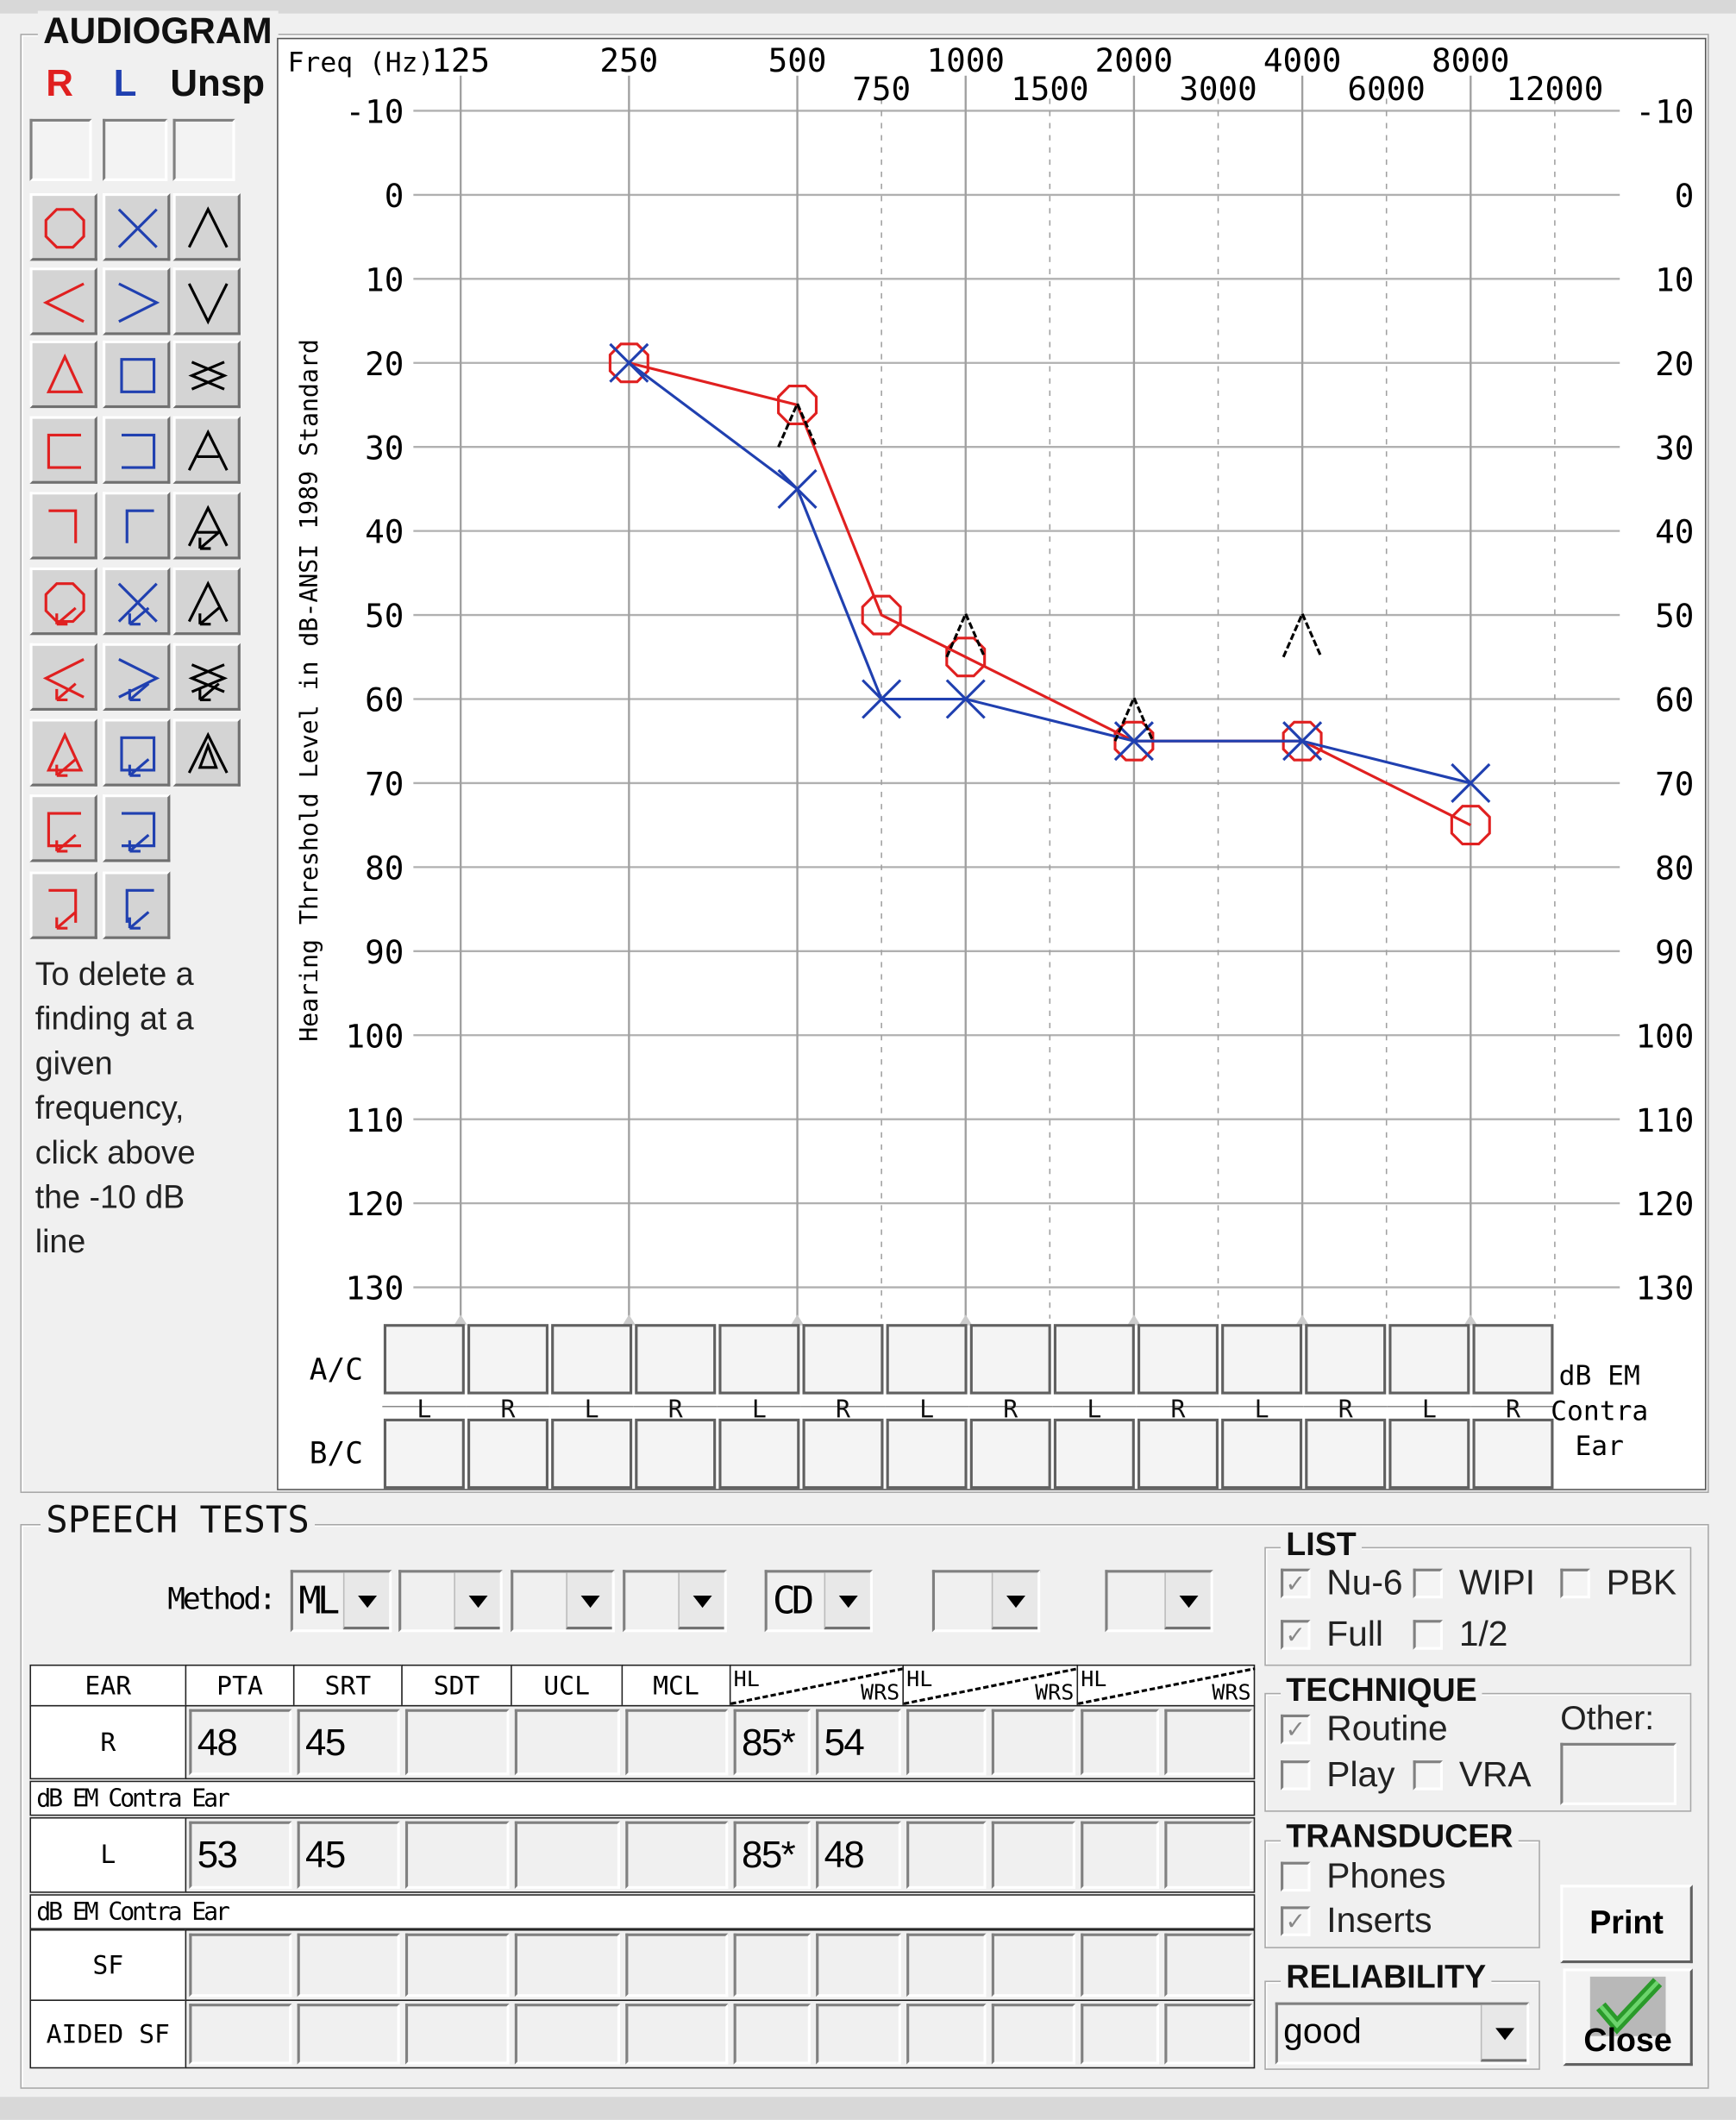  Describe the element at coordinates (1460, 1634) in the screenshot. I see `list-half: 1/2` at that location.